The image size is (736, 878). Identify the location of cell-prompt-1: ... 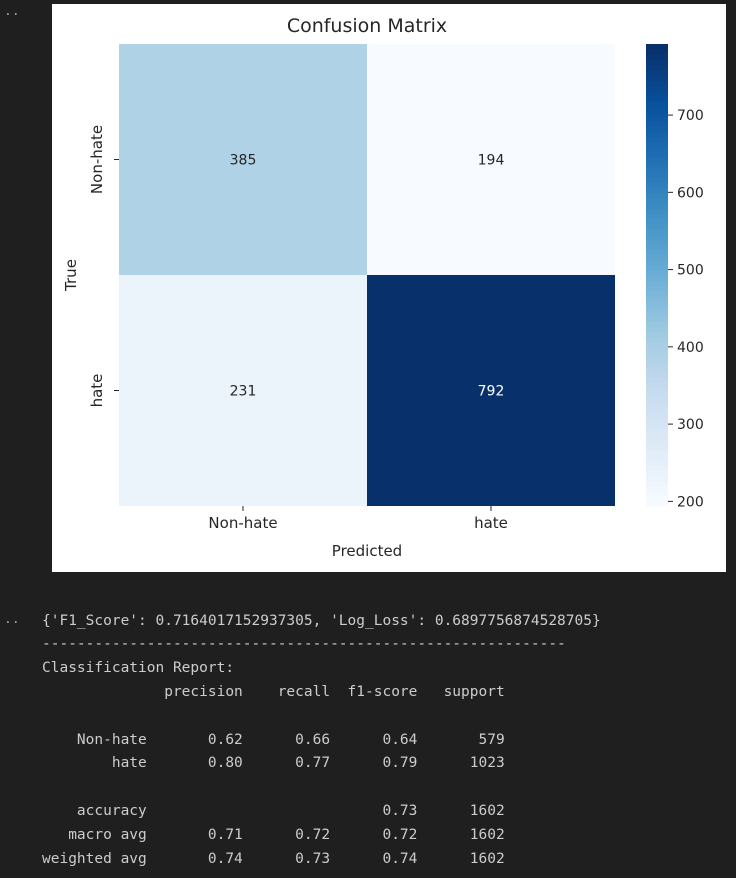
(12, 11).